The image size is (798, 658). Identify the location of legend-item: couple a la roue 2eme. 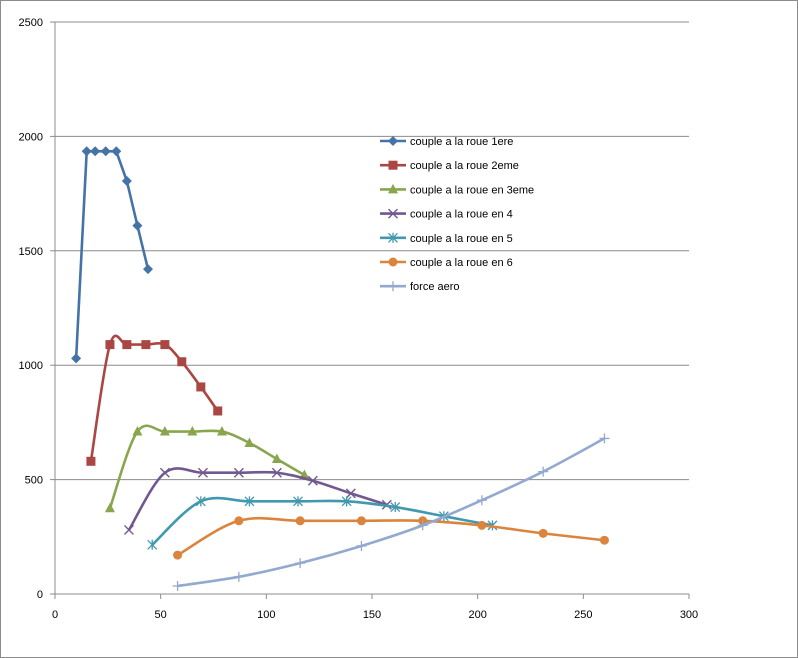
(449, 166).